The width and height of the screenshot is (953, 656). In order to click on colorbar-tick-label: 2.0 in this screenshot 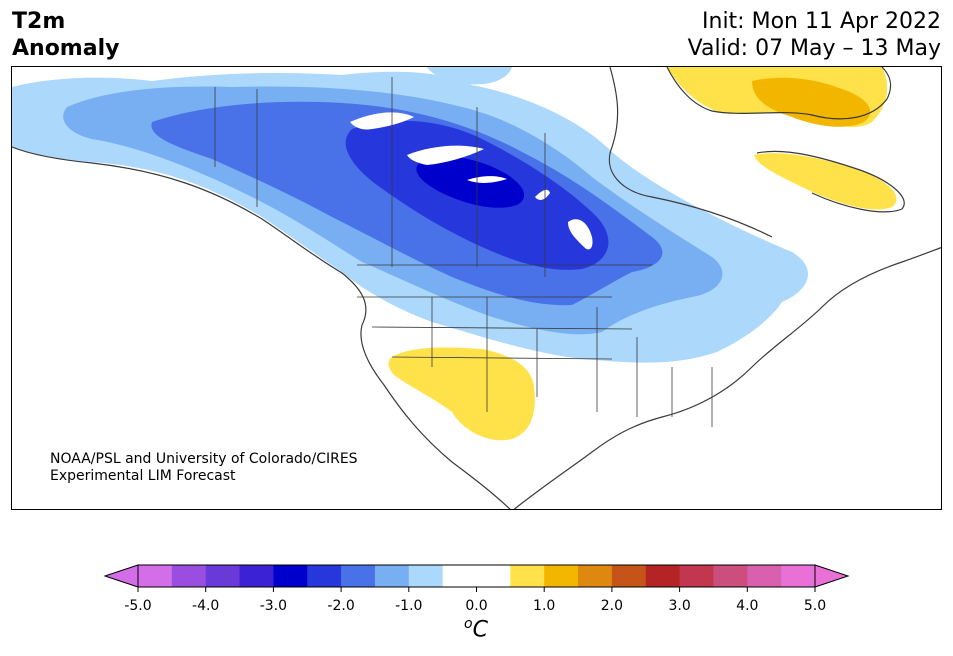, I will do `click(612, 606)`.